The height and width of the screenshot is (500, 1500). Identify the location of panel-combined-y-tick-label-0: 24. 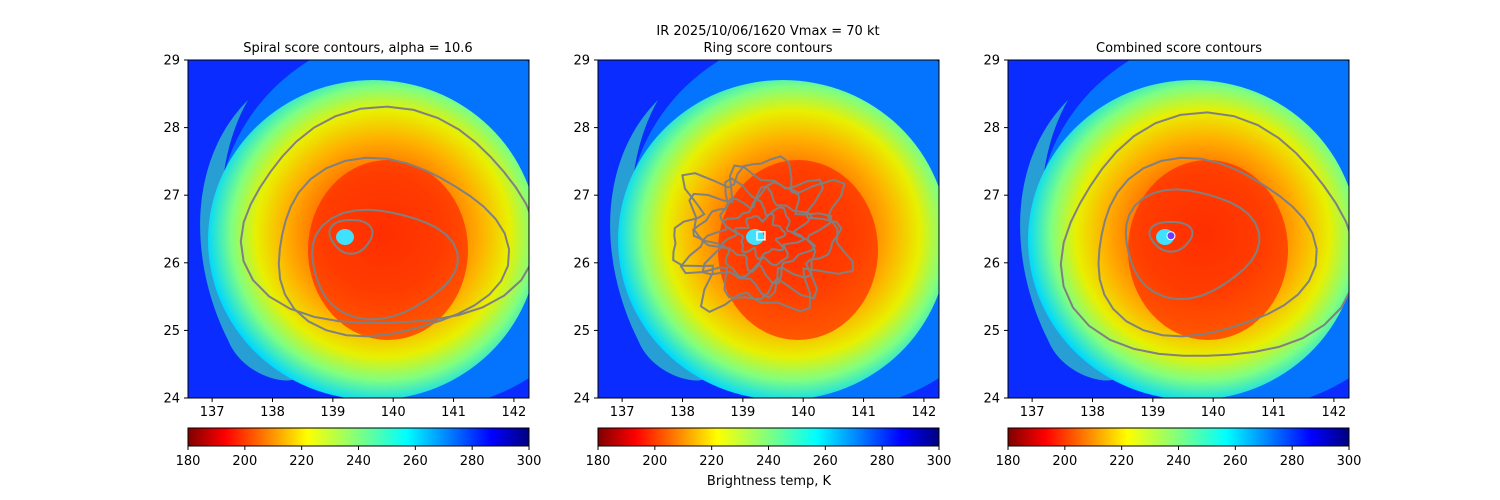
(991, 399).